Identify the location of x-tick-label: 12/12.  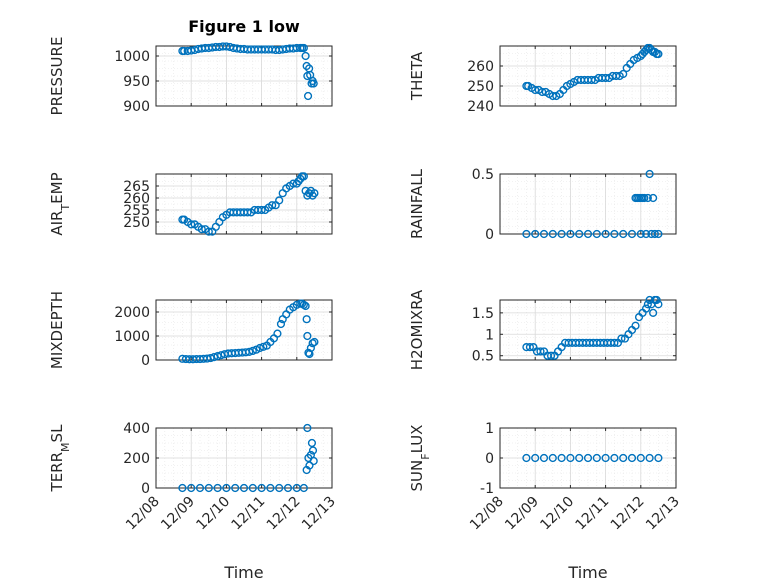
(284, 514).